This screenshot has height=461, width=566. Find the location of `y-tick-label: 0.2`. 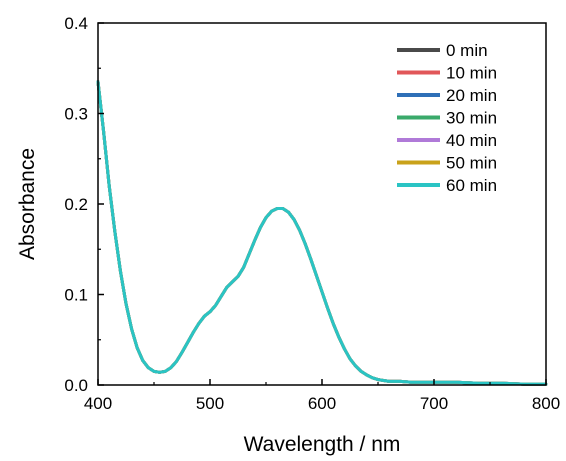

y-tick-label: 0.2 is located at coordinates (76, 204).